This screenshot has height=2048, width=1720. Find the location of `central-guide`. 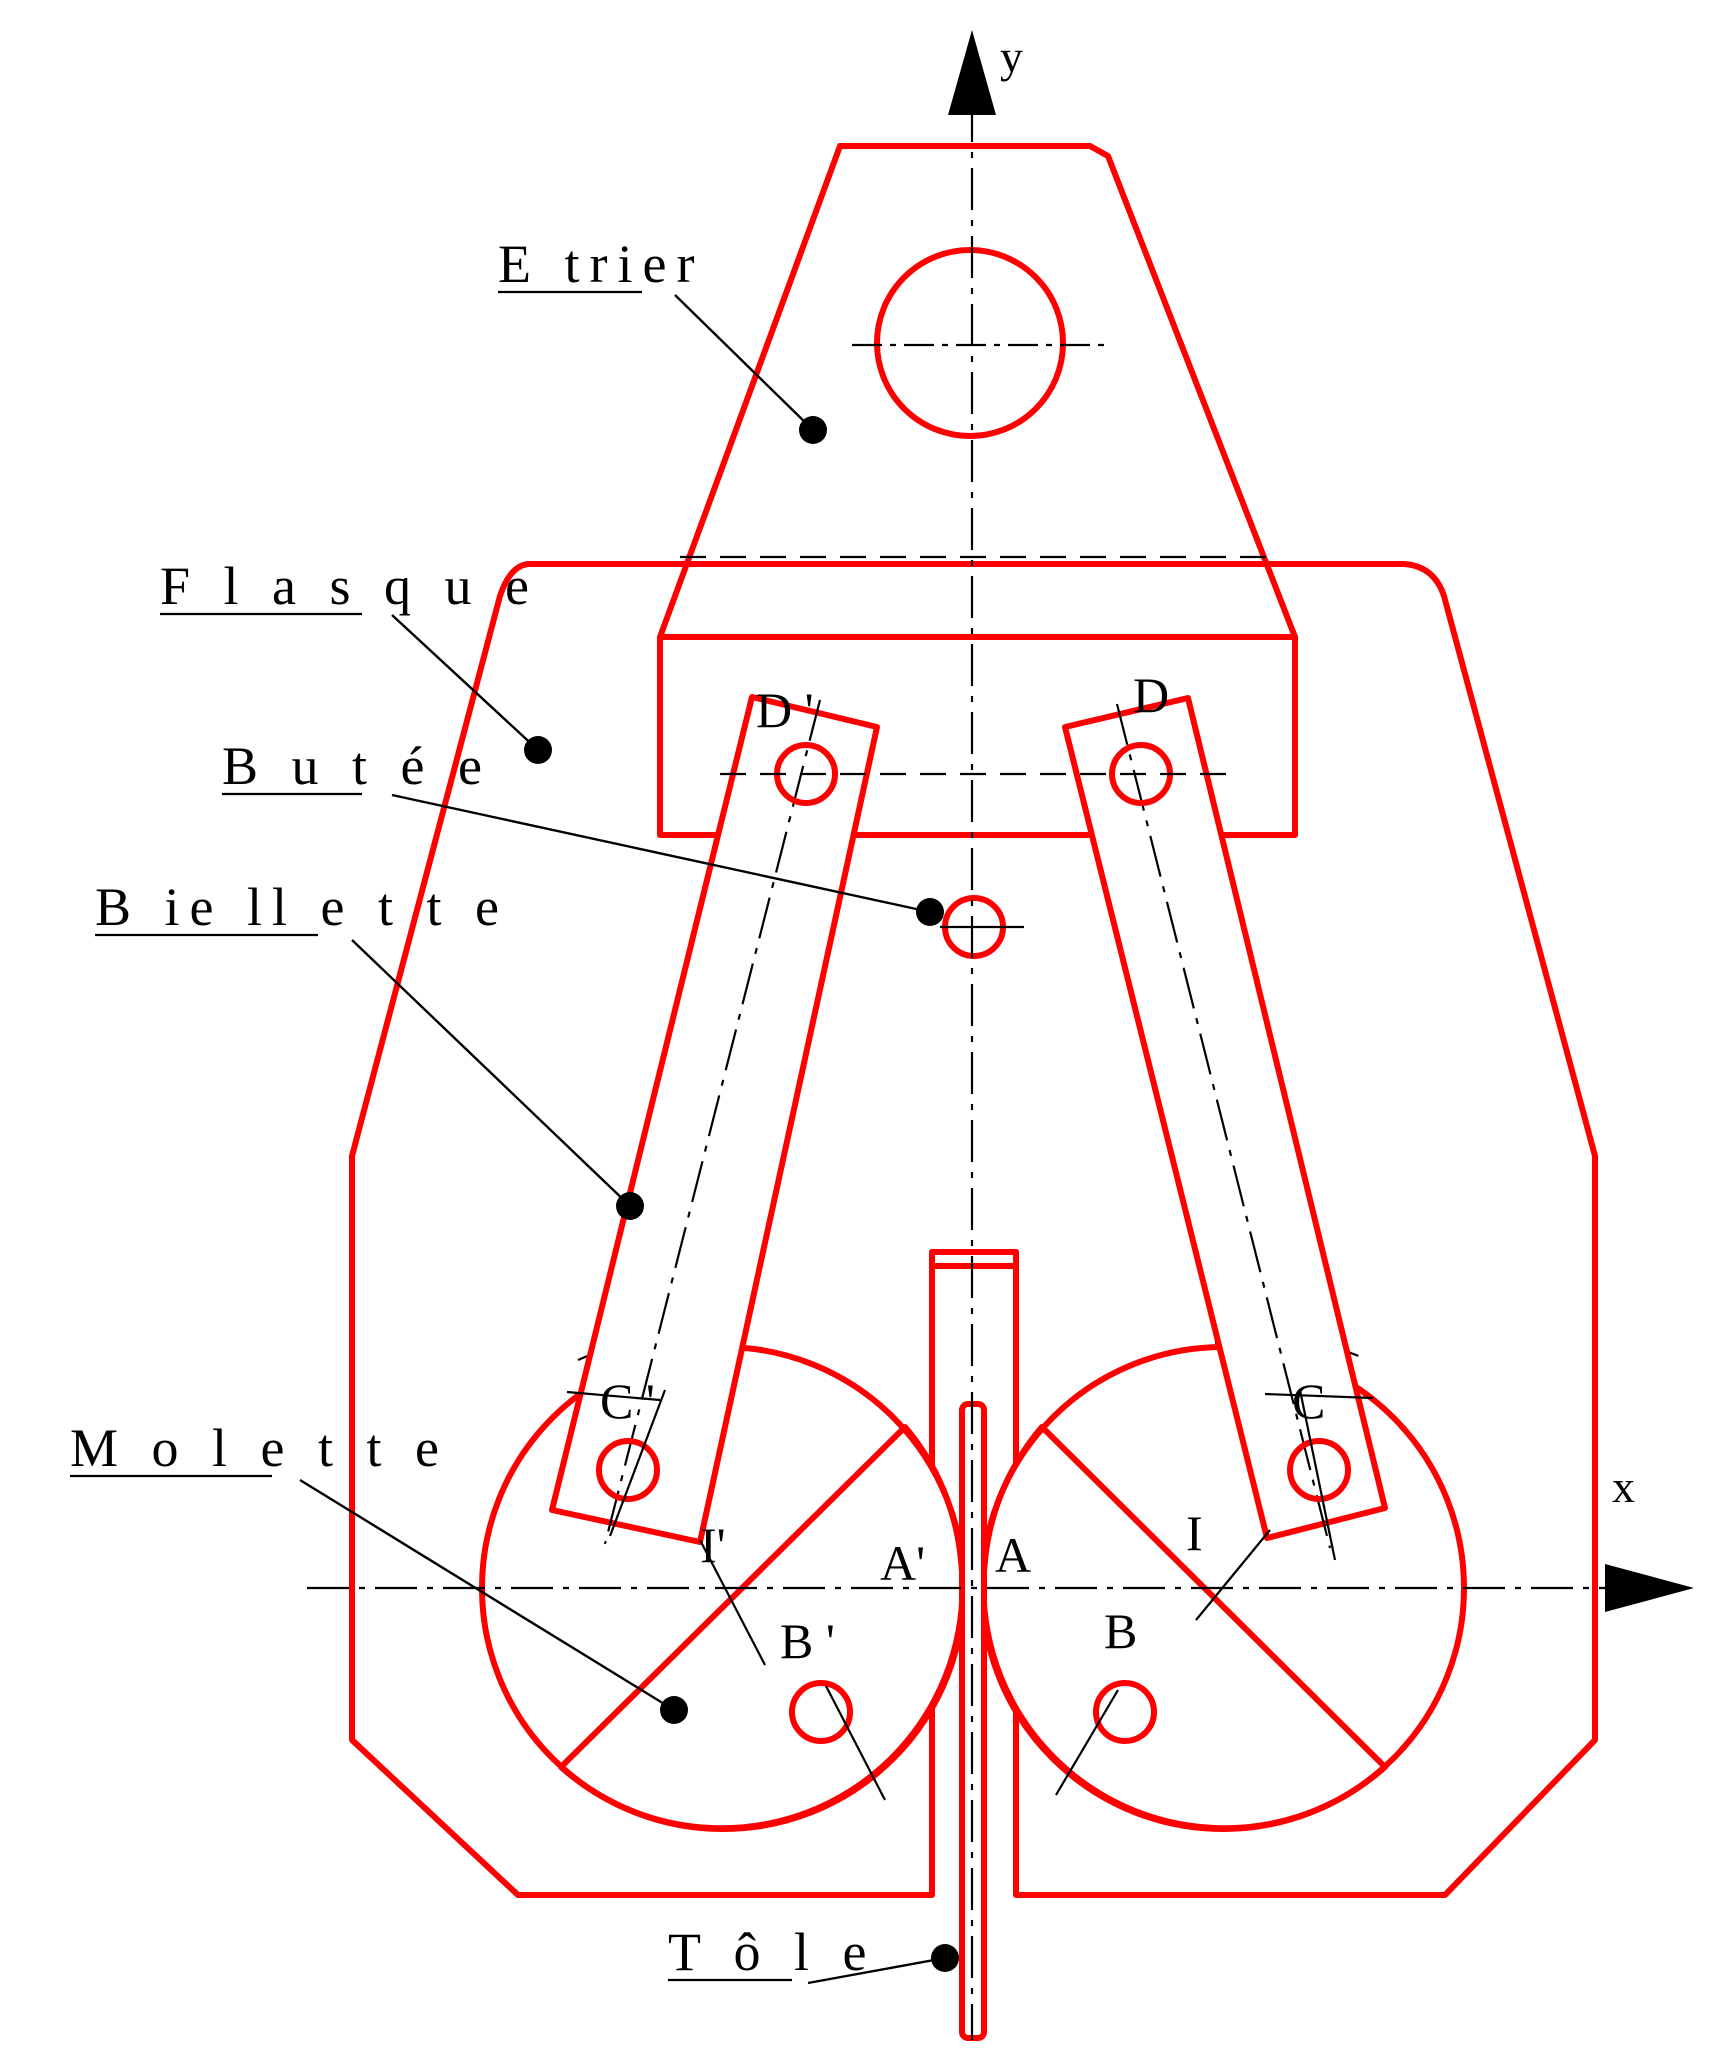

central-guide is located at coordinates (974, 1259).